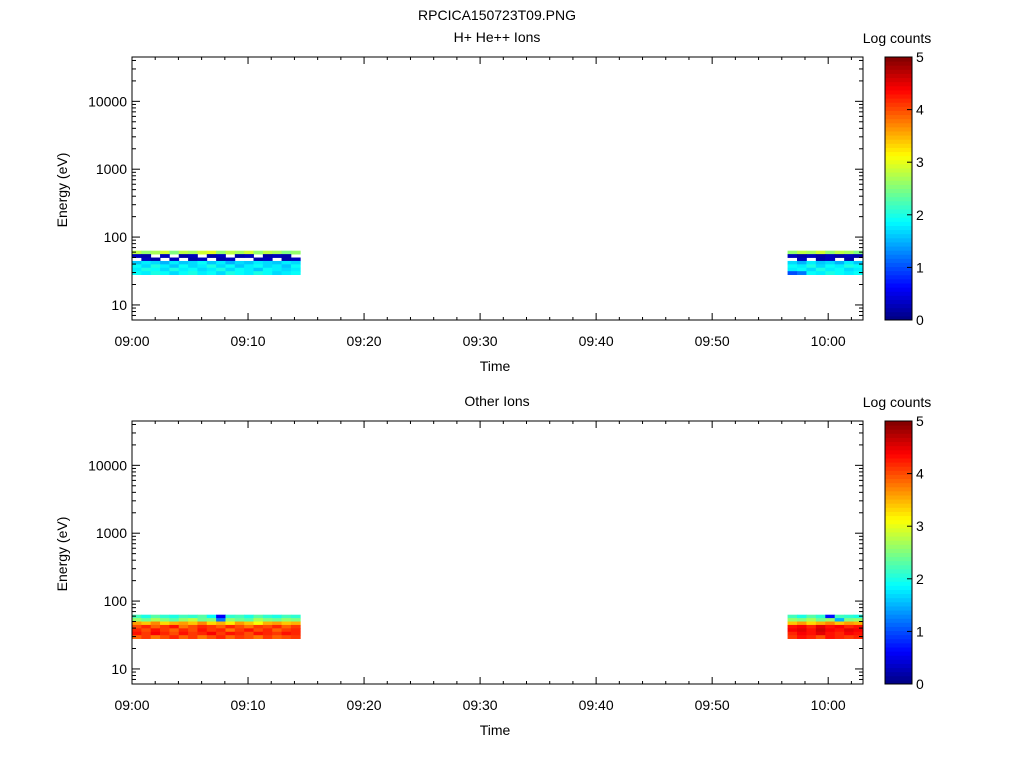 Image resolution: width=1024 pixels, height=768 pixels. I want to click on y-tick-label: 10000, so click(107, 465).